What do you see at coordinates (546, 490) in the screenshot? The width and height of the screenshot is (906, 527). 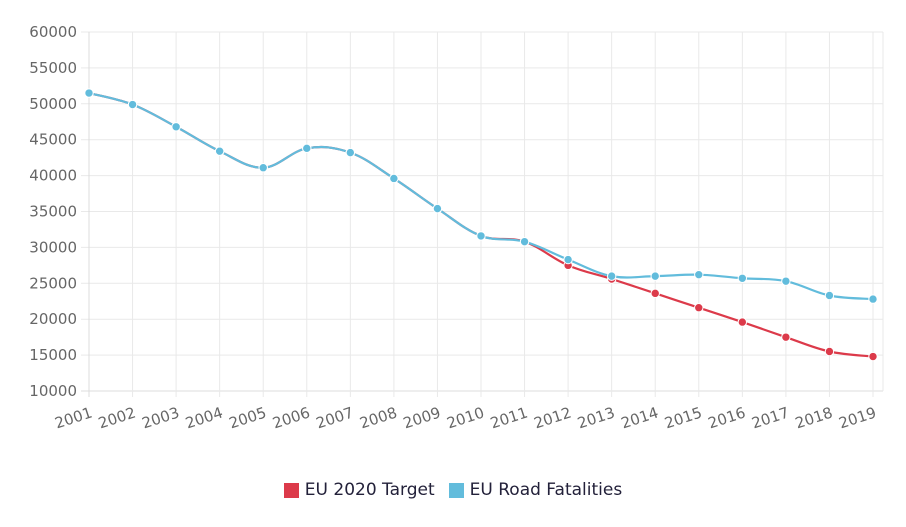 I see `legend-label: EU Road Fatalities` at bounding box center [546, 490].